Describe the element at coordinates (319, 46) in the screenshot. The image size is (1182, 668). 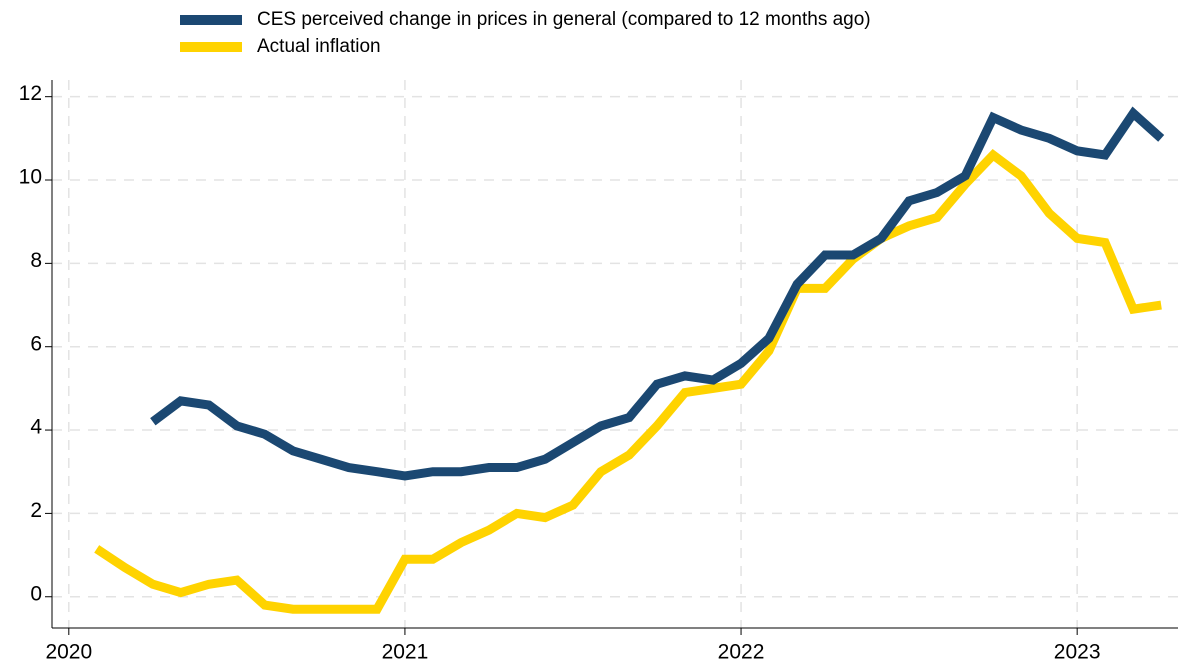
I see `legend-label: Actual inflation` at that location.